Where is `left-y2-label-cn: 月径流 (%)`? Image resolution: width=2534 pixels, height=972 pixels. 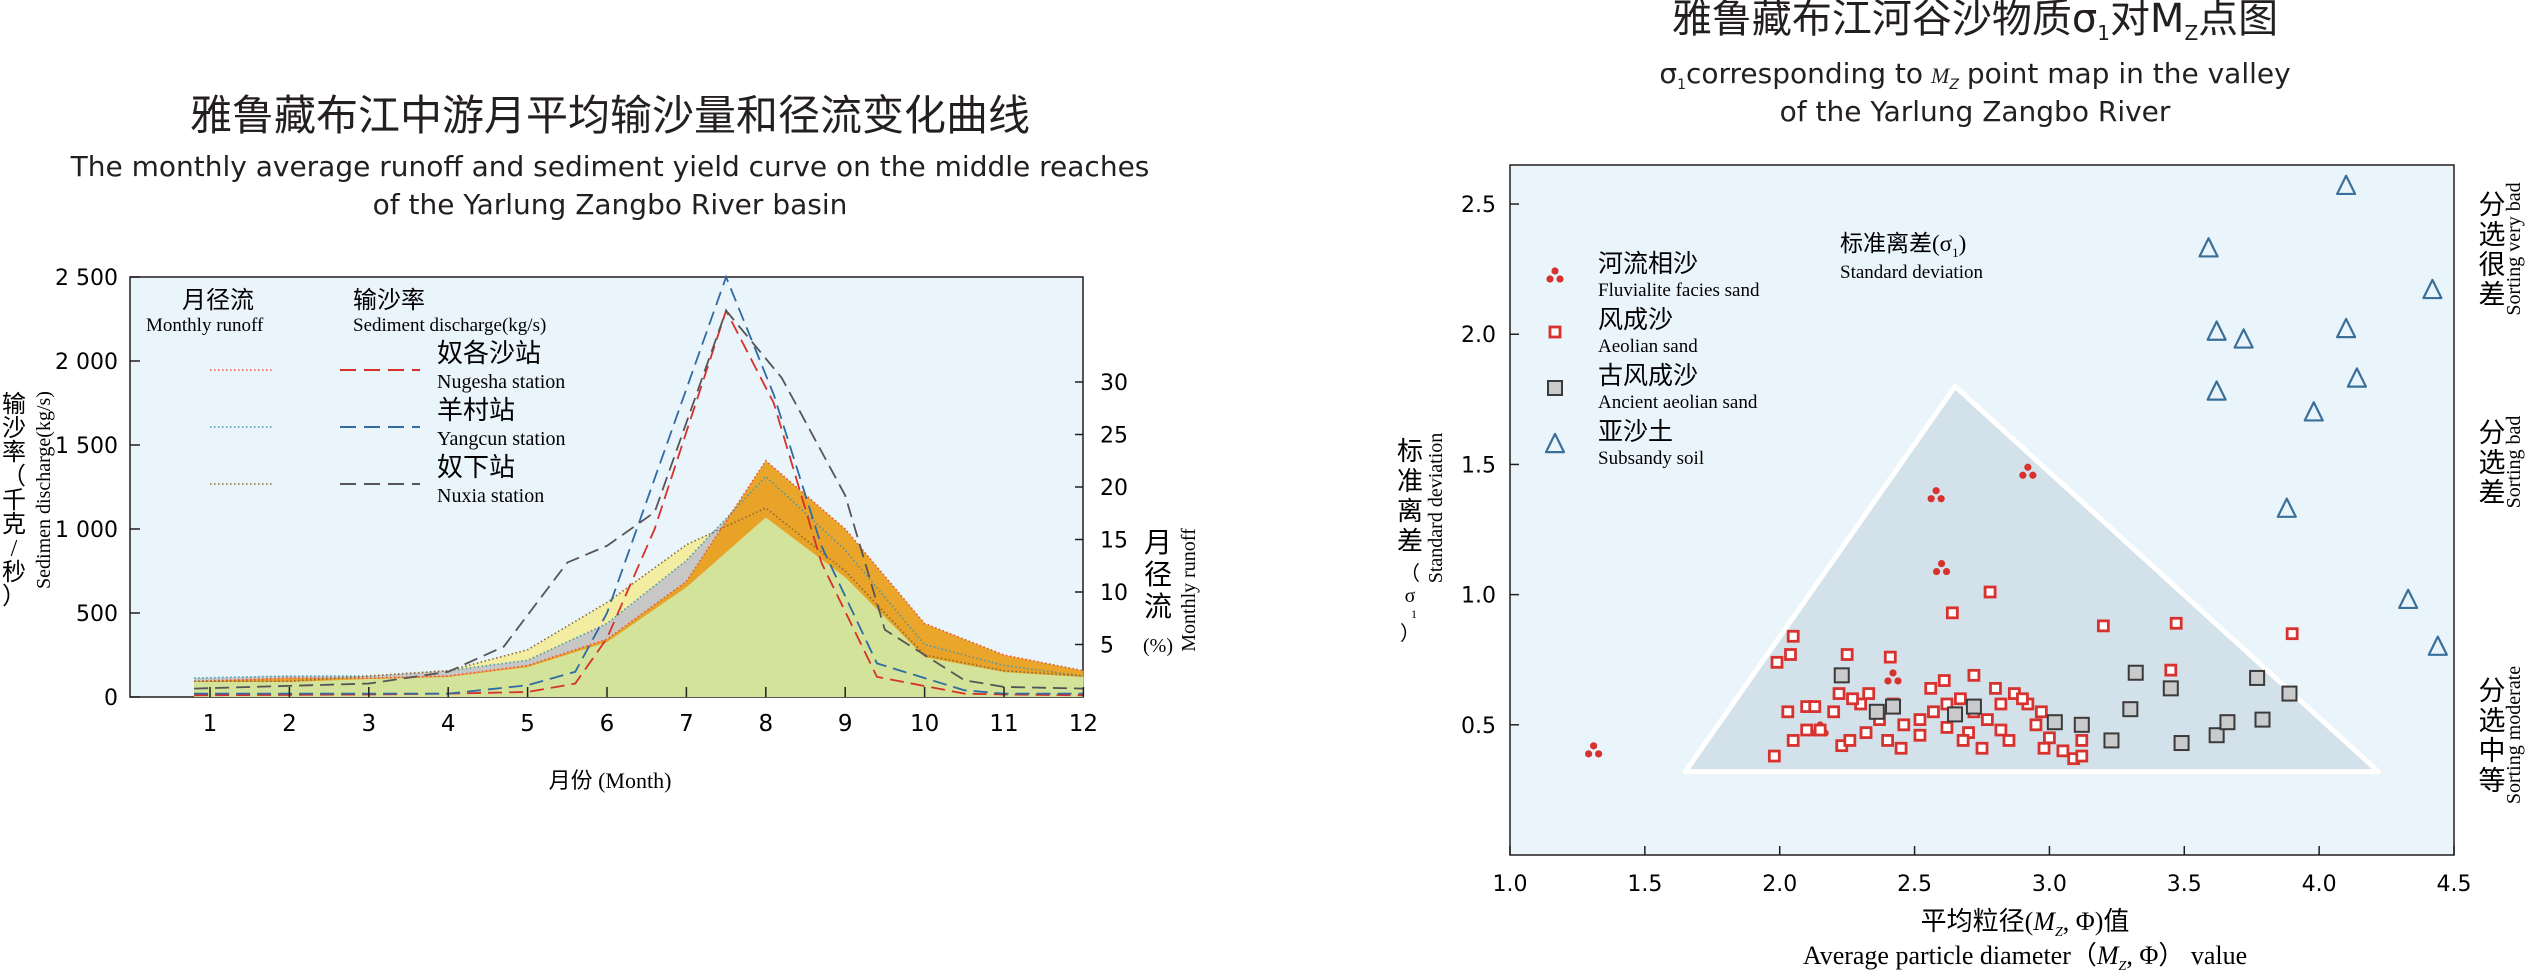
left-y2-label-cn: 月径流 (%) is located at coordinates (1158, 592).